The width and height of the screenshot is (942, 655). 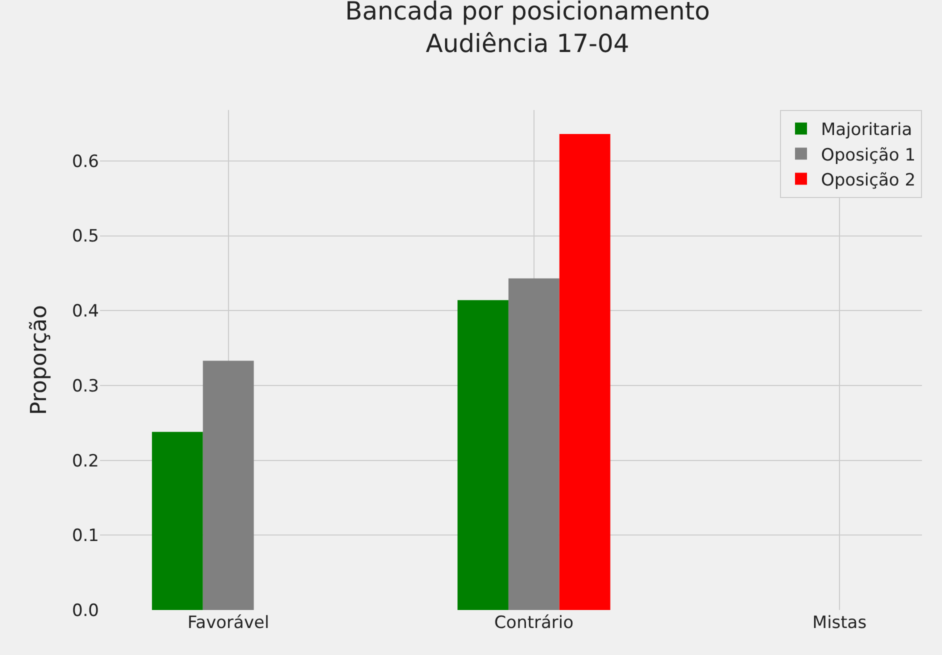 I want to click on y-tick-label: 0.1, so click(x=85, y=536).